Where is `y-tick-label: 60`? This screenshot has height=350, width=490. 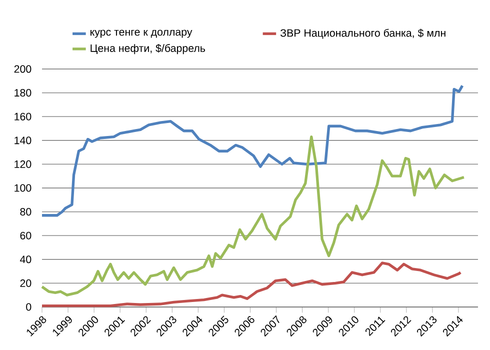
y-tick-label: 60 is located at coordinates (26, 236).